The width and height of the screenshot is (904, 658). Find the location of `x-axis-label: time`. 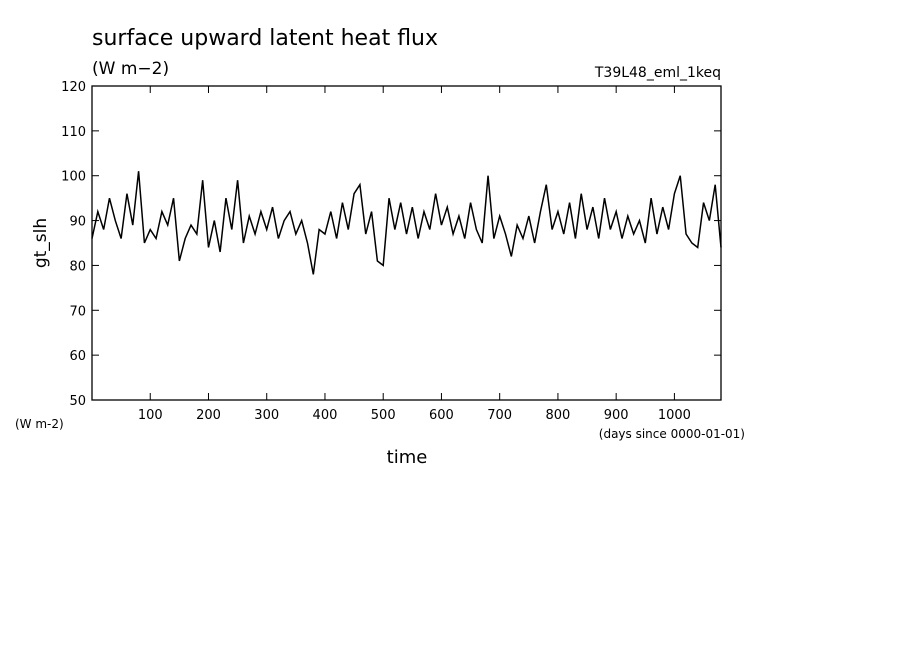

x-axis-label: time is located at coordinates (407, 457).